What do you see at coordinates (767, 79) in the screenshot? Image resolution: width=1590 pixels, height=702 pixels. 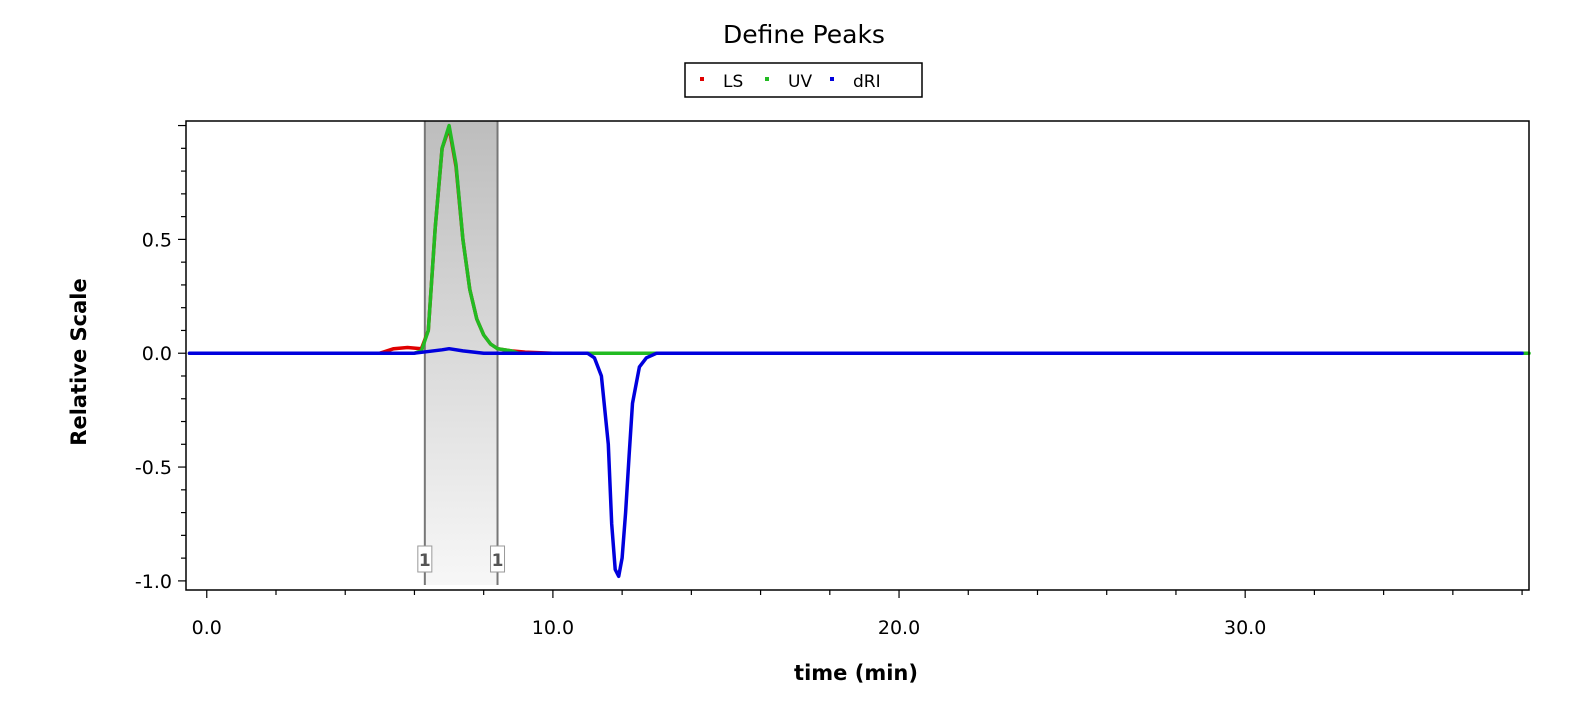 I see `legend-marker-uv` at bounding box center [767, 79].